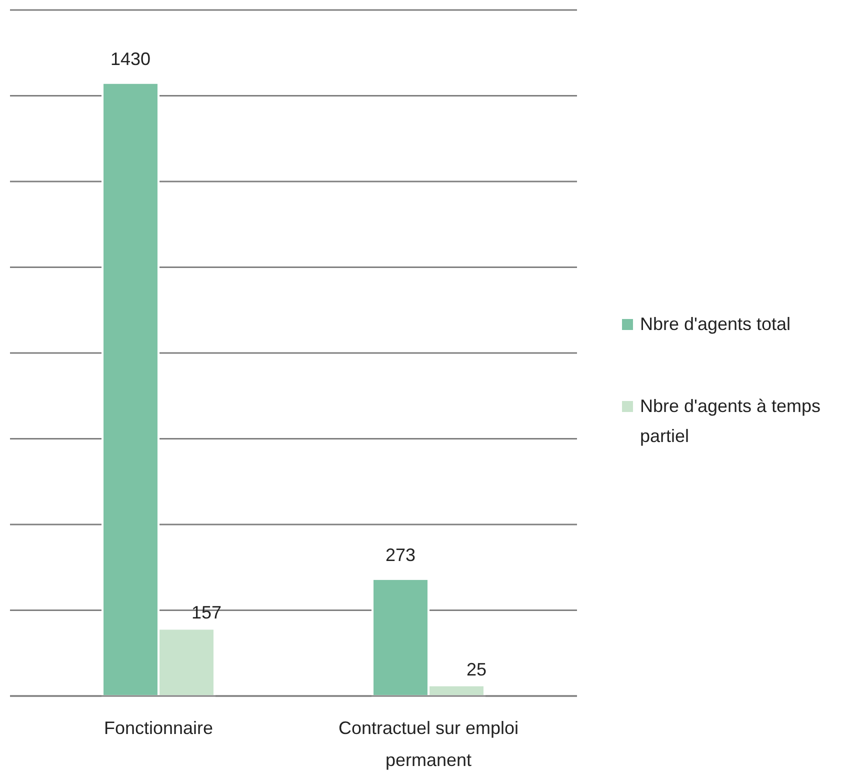 The height and width of the screenshot is (777, 867). Describe the element at coordinates (730, 421) in the screenshot. I see `legend-label: Nbre d'agents à temps partiel` at that location.